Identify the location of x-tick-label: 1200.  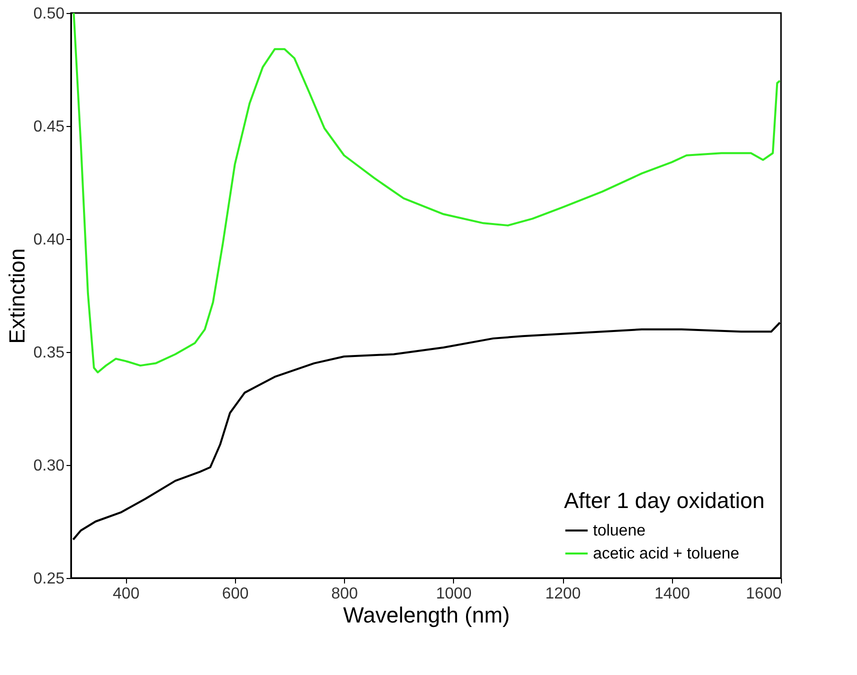
(563, 594).